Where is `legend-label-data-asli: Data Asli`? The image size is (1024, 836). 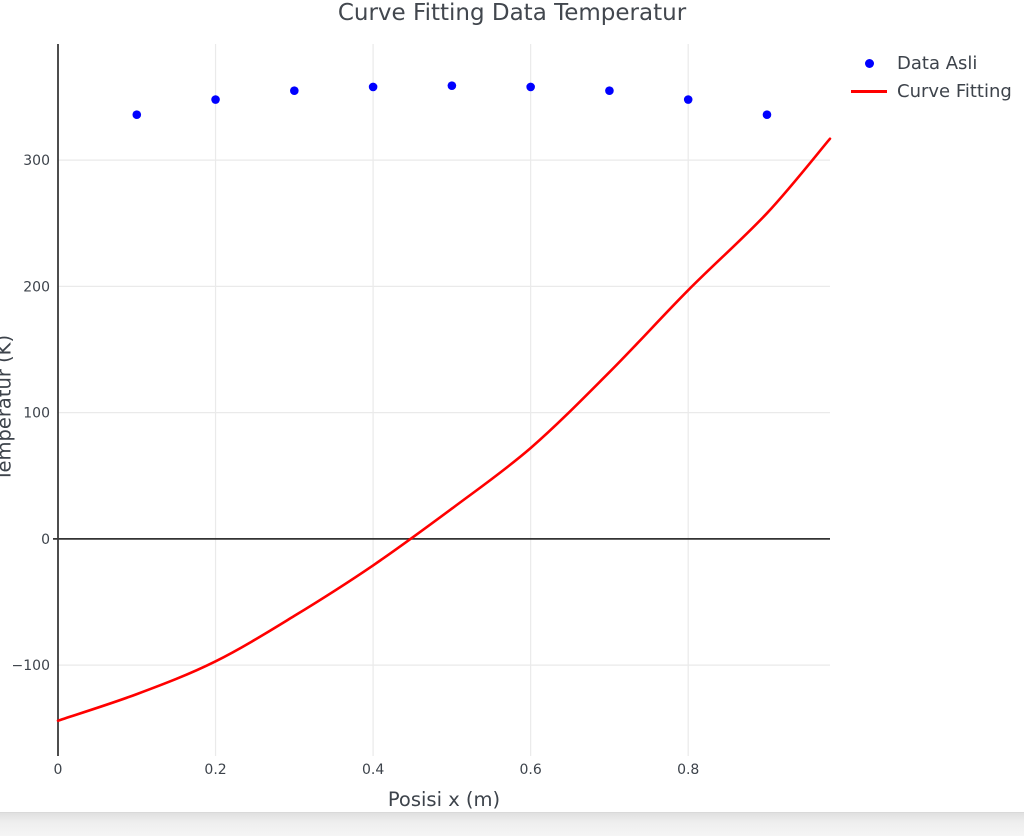 legend-label-data-asli: Data Asli is located at coordinates (937, 63).